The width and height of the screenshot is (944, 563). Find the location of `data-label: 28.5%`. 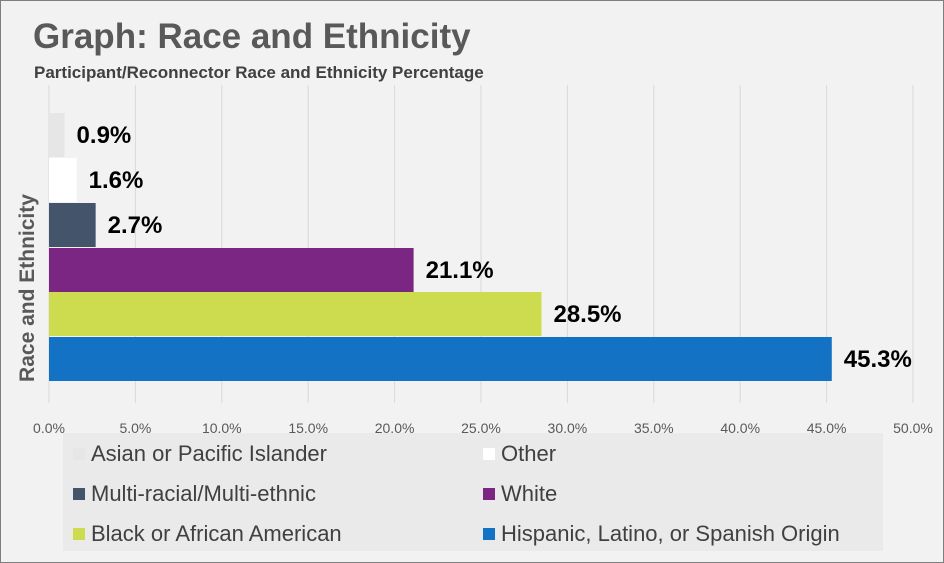

data-label: 28.5% is located at coordinates (587, 314).